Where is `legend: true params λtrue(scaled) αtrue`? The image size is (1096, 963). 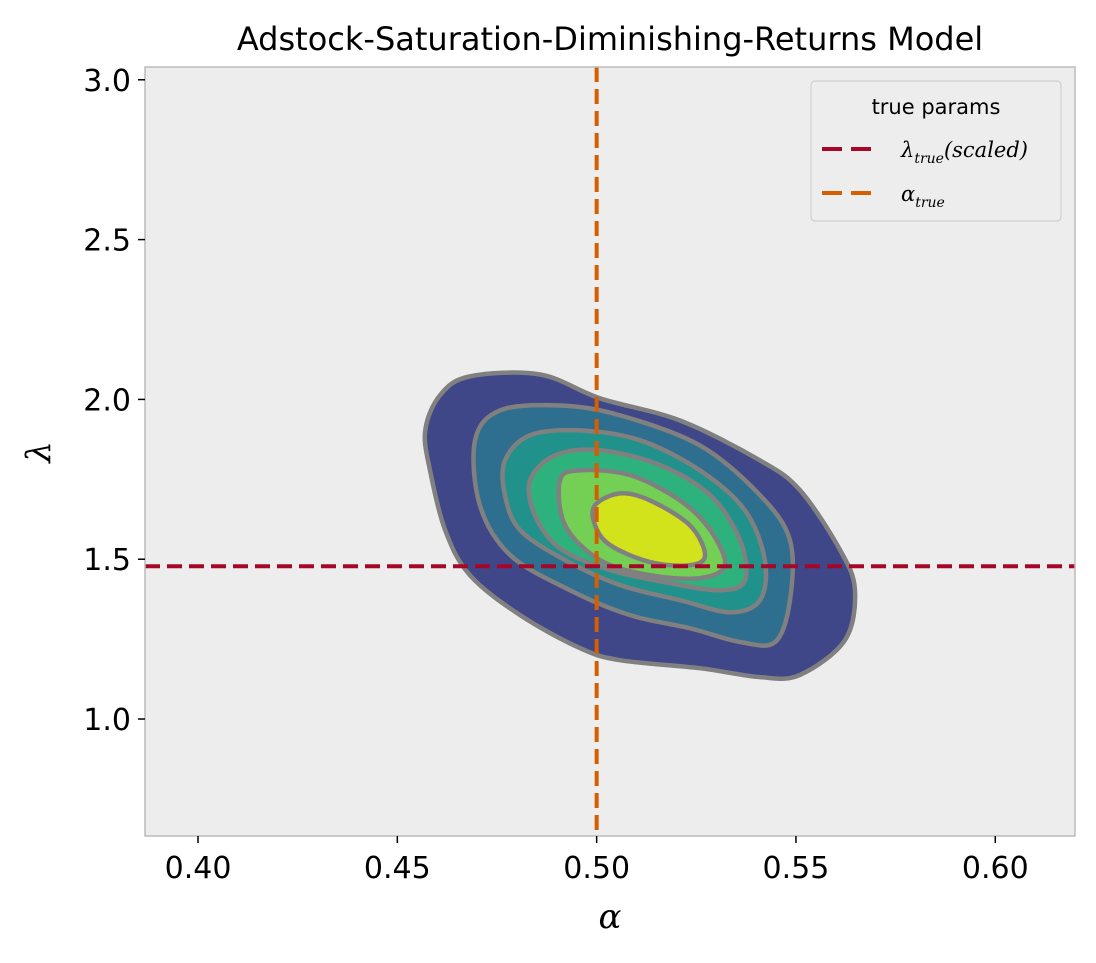 legend: true params λtrue(scaled) αtrue is located at coordinates (936, 151).